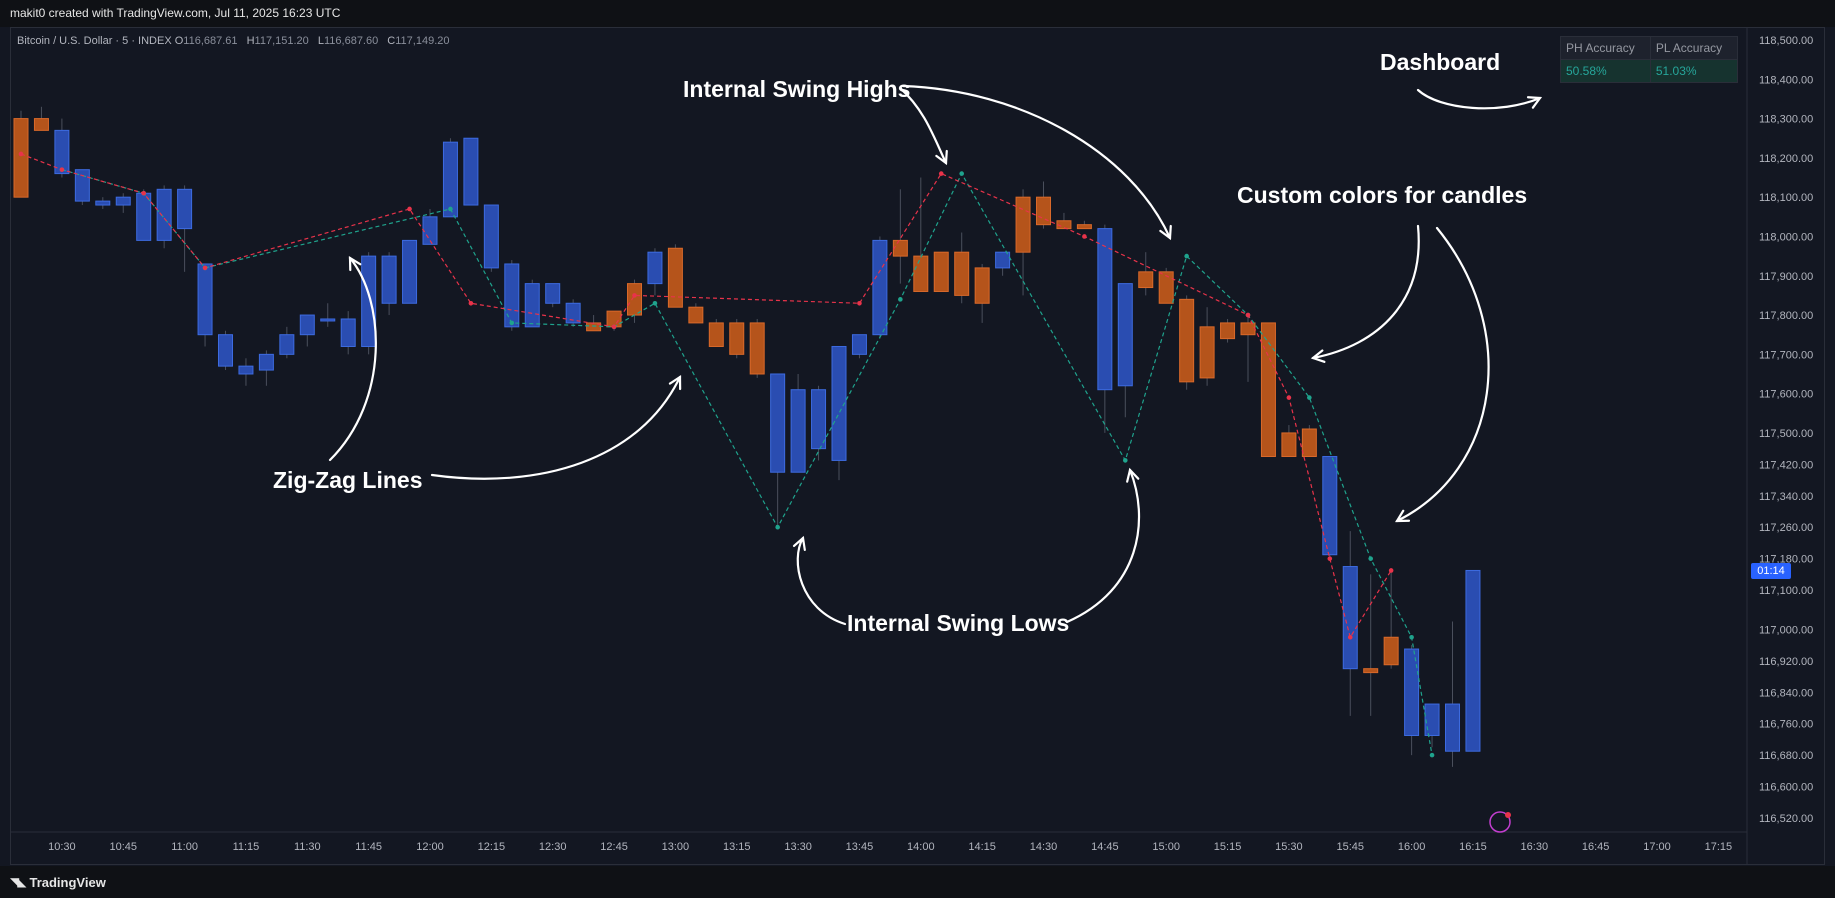 The image size is (1835, 898). Describe the element at coordinates (1786, 316) in the screenshot. I see `y-tick-label: 117,800.00` at that location.